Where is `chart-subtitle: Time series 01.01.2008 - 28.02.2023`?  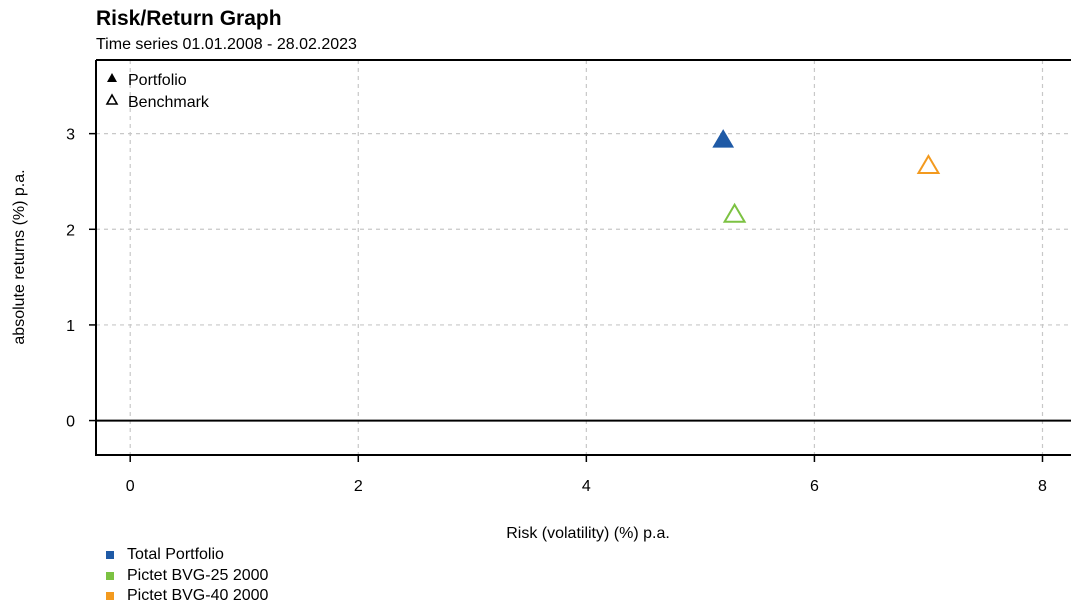
chart-subtitle: Time series 01.01.2008 - 28.02.2023 is located at coordinates (226, 44).